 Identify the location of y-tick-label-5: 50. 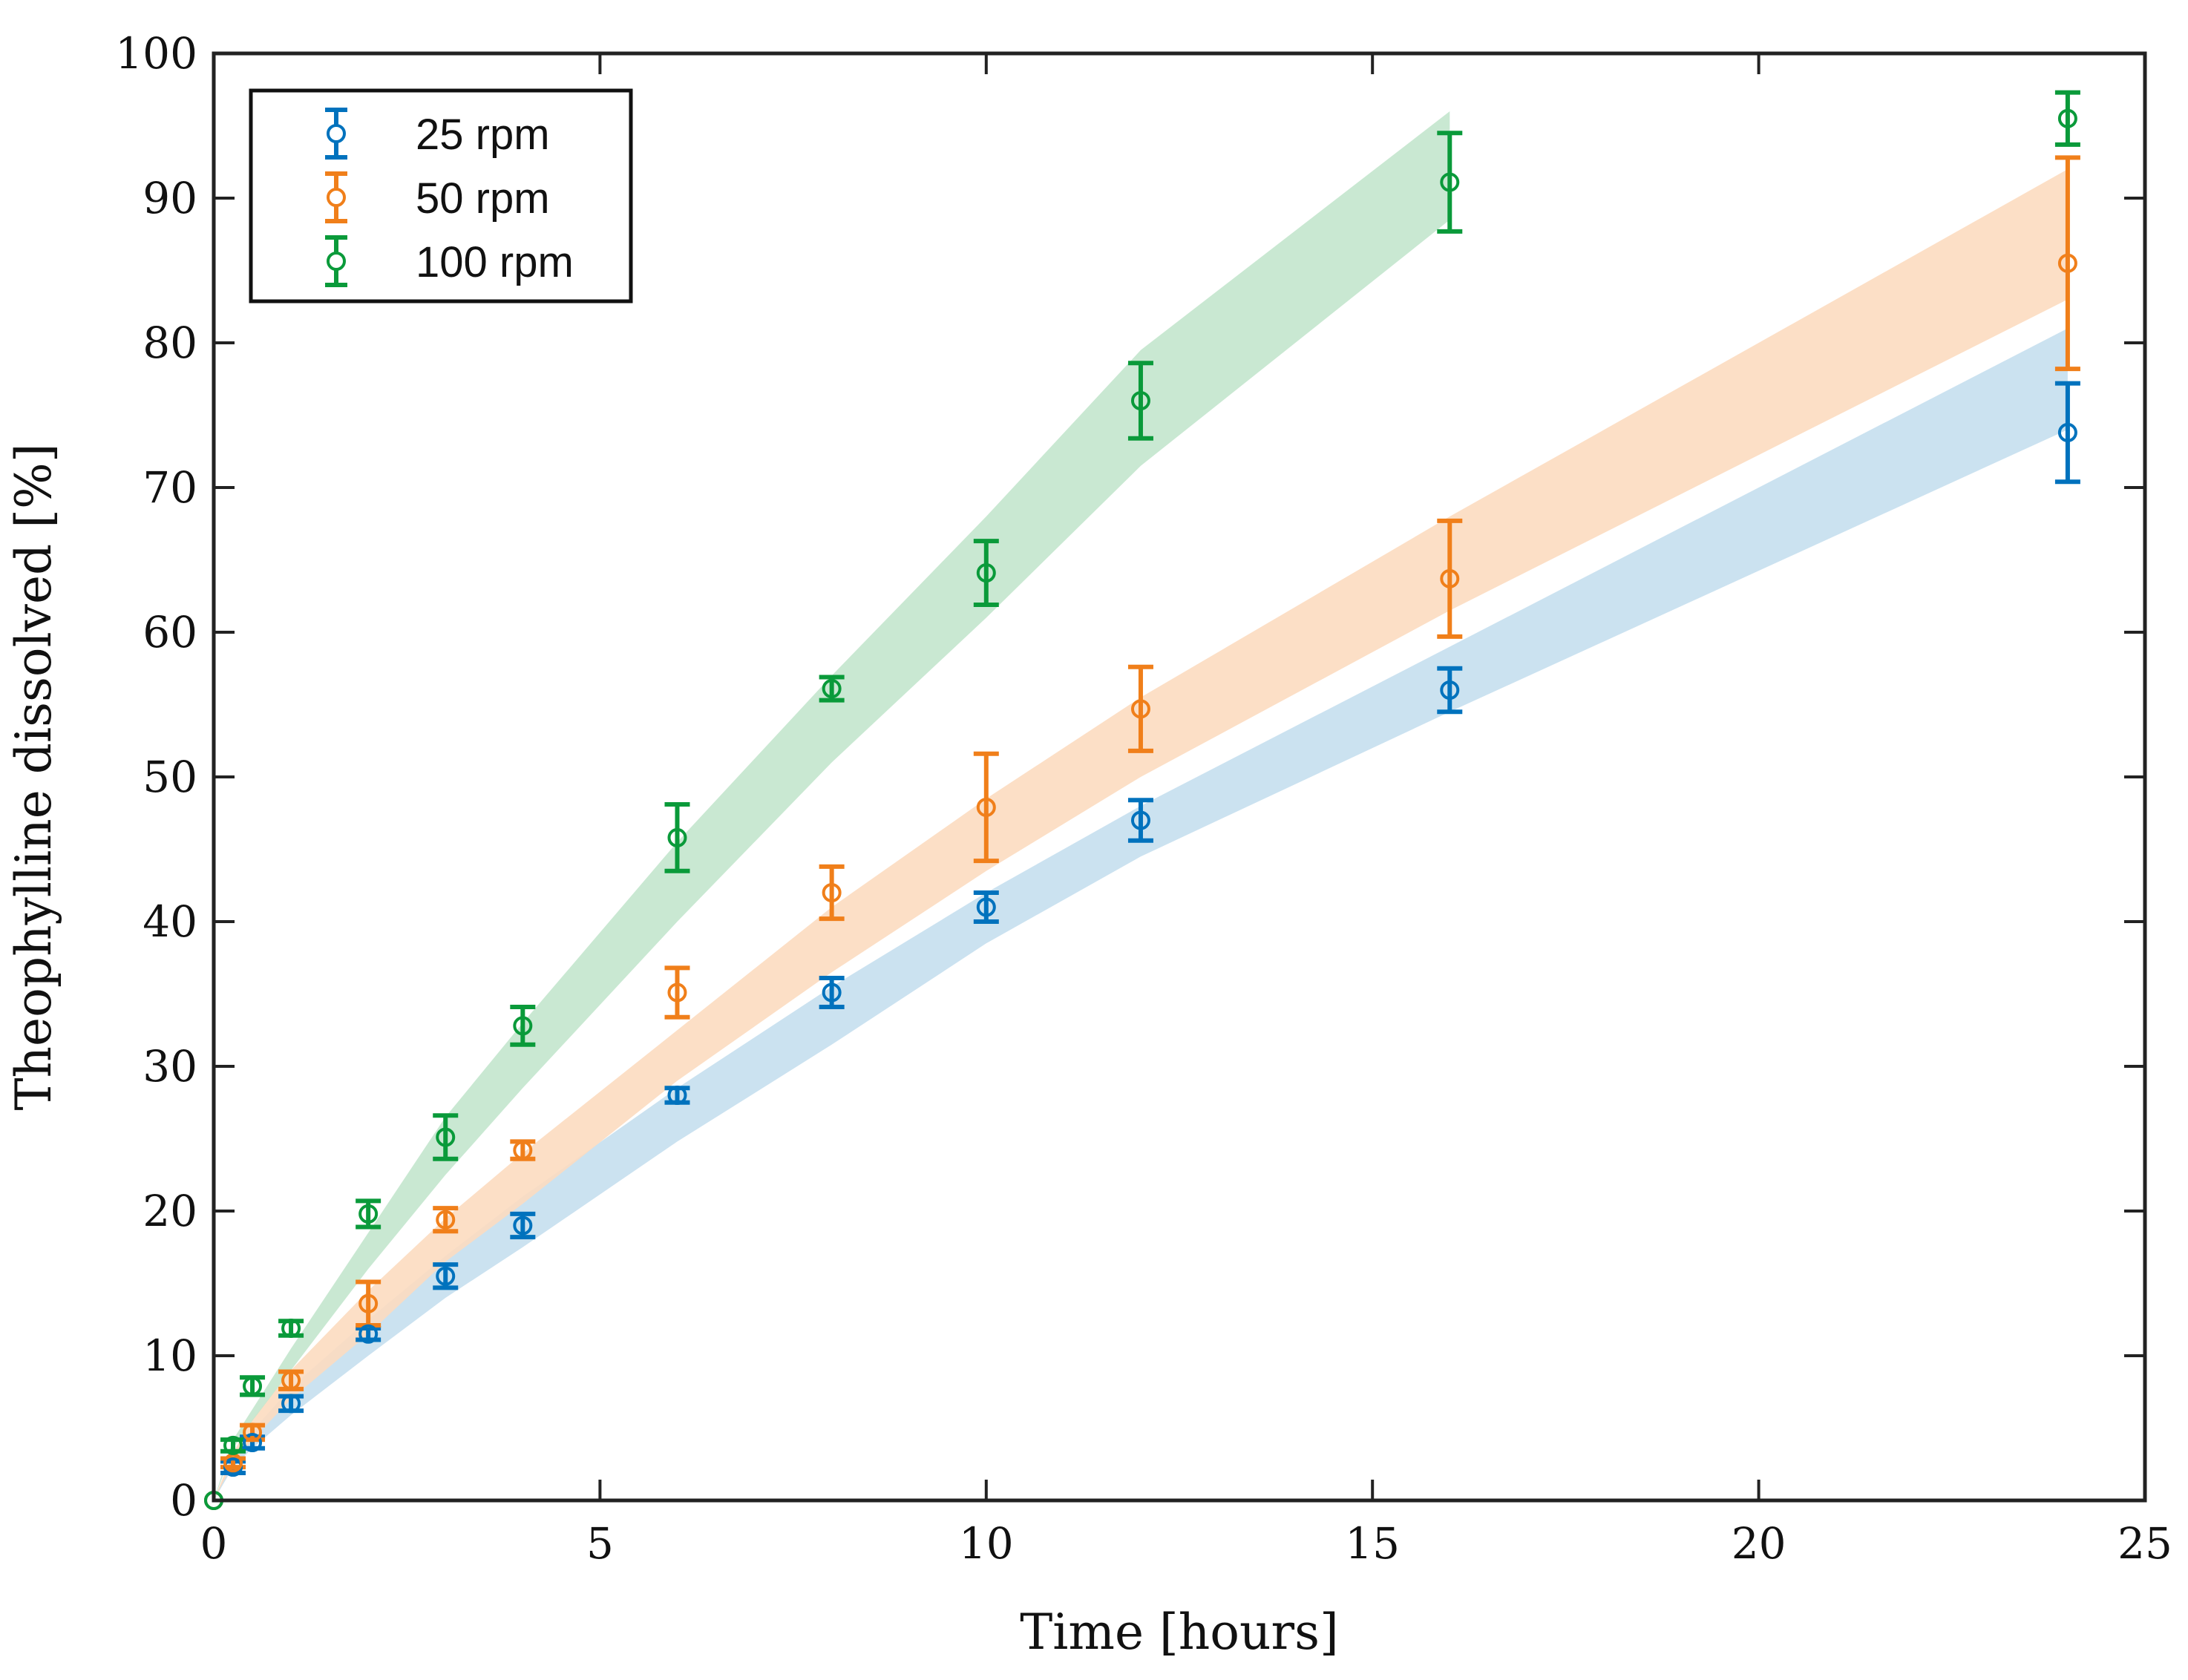
(170, 777).